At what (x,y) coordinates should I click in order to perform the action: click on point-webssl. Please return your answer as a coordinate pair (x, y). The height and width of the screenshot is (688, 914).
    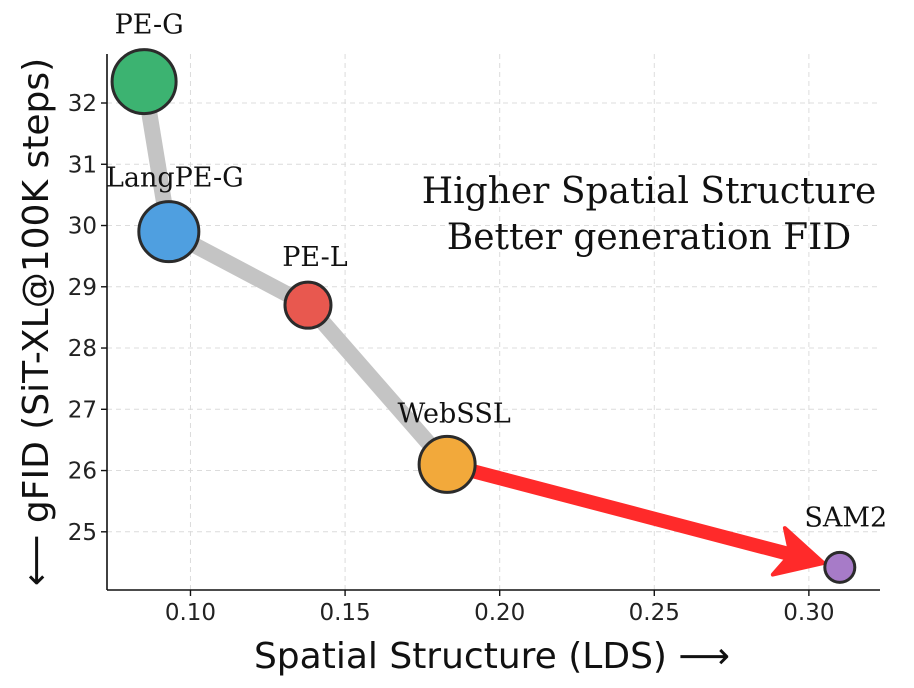
    Looking at the image, I should click on (447, 464).